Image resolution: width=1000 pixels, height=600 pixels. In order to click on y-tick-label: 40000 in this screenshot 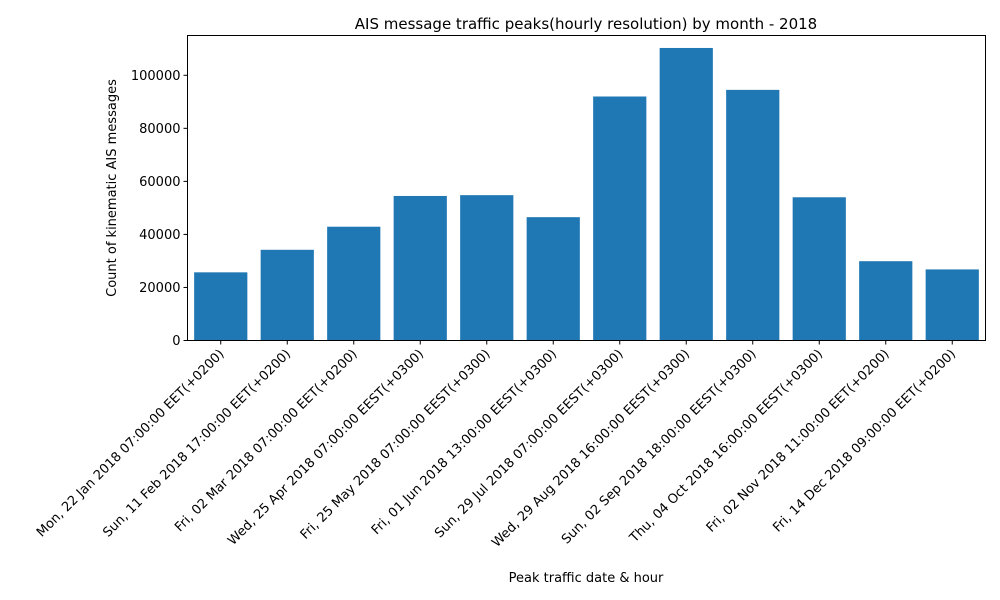, I will do `click(159, 235)`.